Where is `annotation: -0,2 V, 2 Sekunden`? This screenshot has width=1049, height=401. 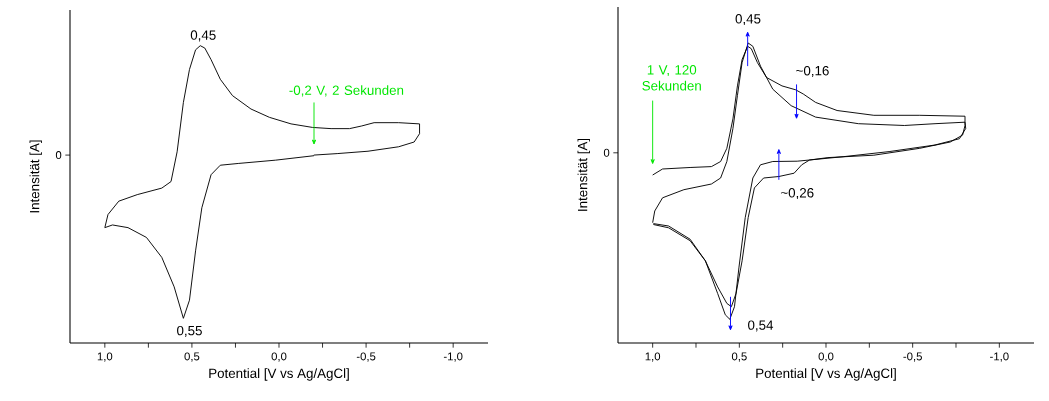 annotation: -0,2 V, 2 Sekunden is located at coordinates (346, 91).